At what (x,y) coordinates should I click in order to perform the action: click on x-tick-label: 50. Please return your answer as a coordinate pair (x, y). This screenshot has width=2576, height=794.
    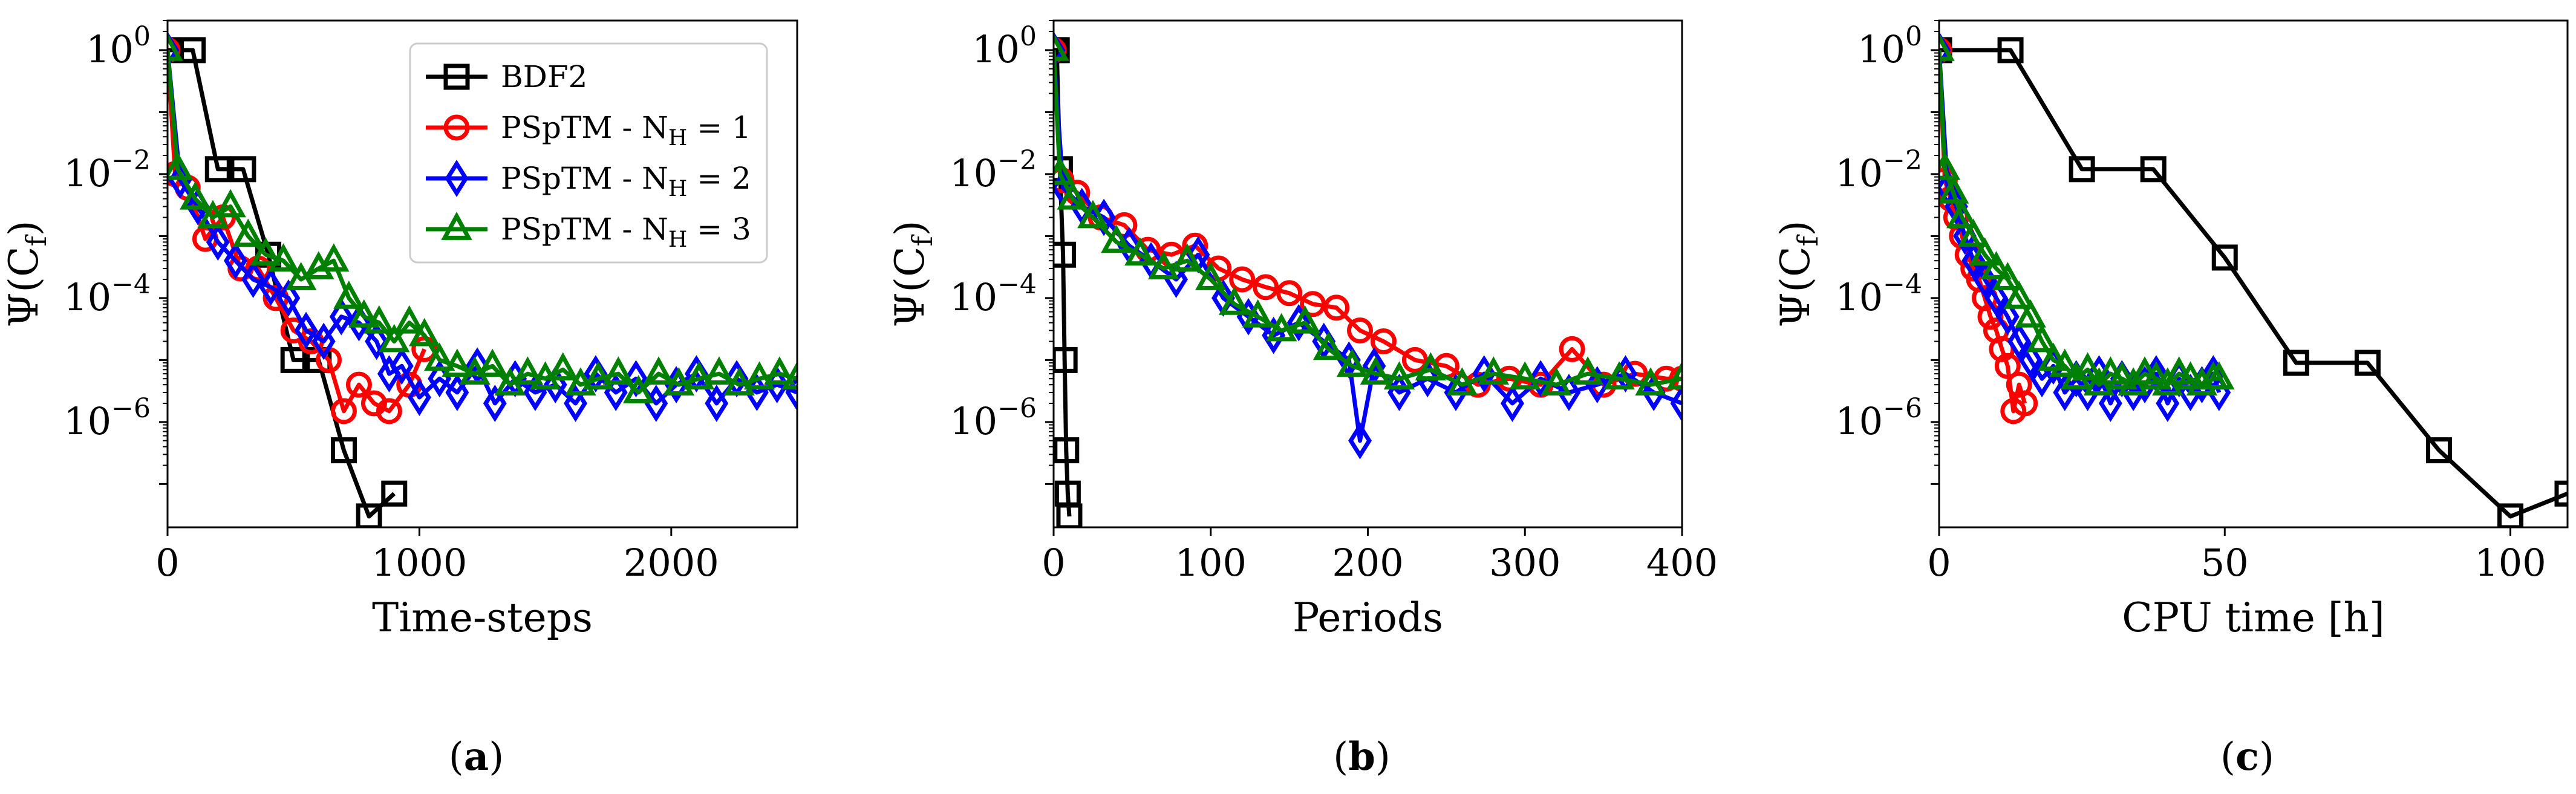
    Looking at the image, I should click on (2225, 563).